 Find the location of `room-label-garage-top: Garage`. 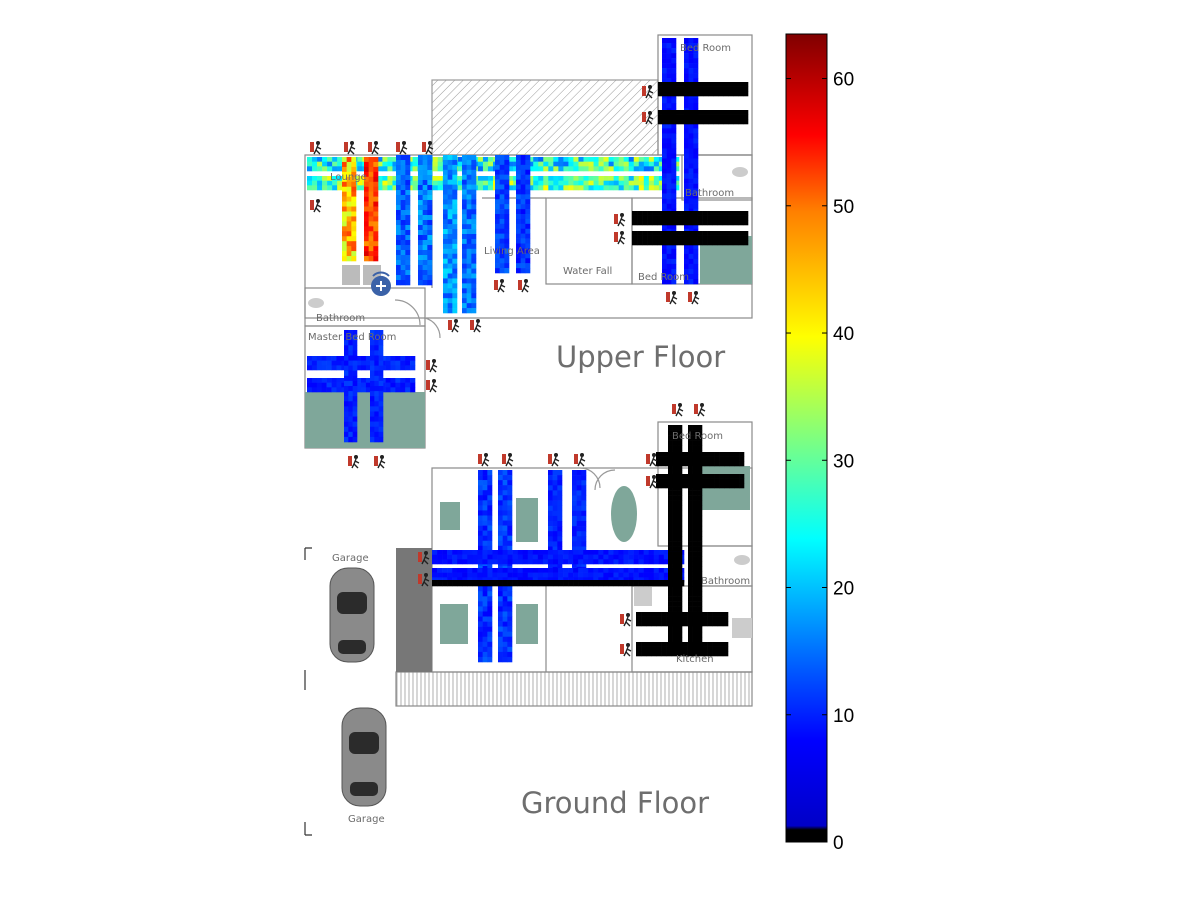

room-label-garage-top: Garage is located at coordinates (350, 558).